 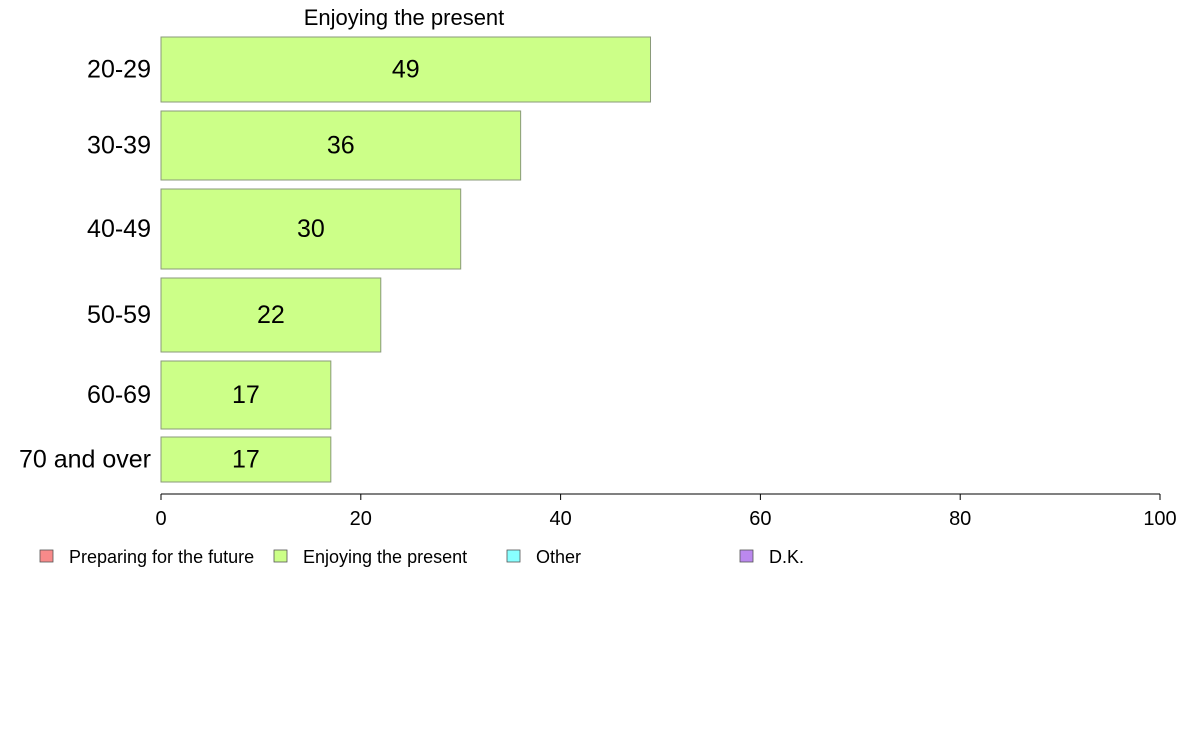 What do you see at coordinates (361, 519) in the screenshot?
I see `x-tick-label: 20` at bounding box center [361, 519].